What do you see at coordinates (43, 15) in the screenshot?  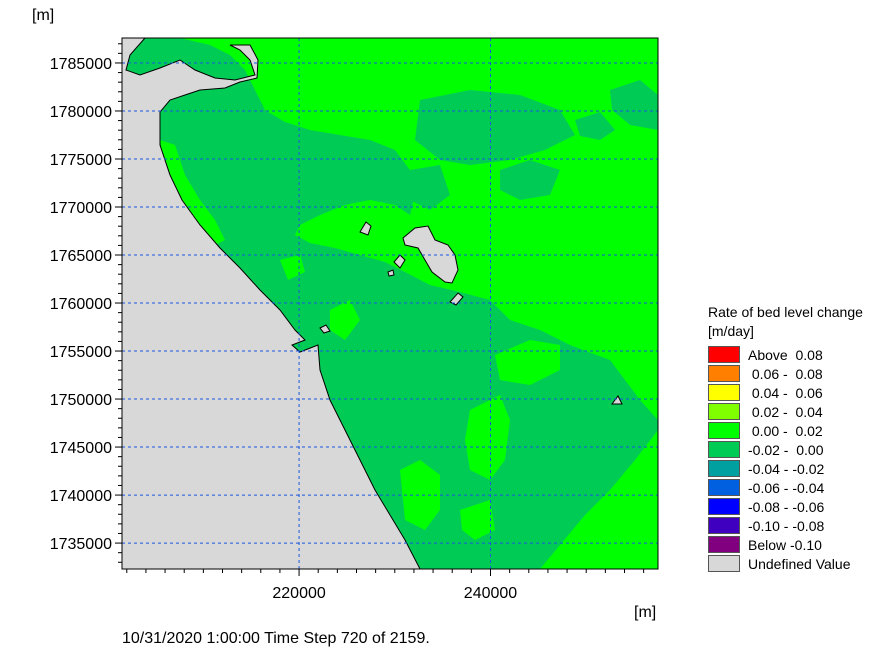 I see `y-axis-unit: [m]` at bounding box center [43, 15].